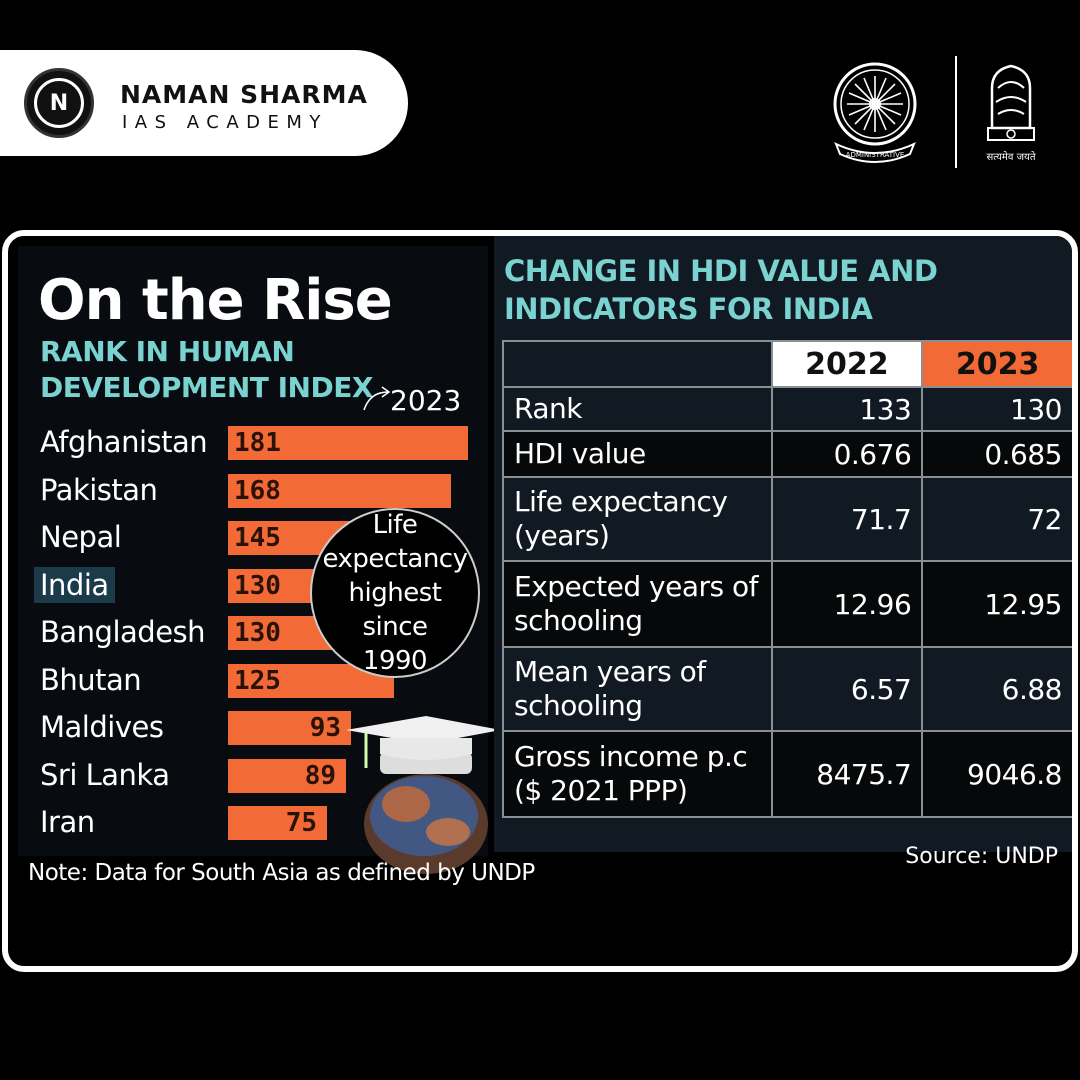  I want to click on national-emblem-icon: सत्यमेव जयते, so click(1011, 113).